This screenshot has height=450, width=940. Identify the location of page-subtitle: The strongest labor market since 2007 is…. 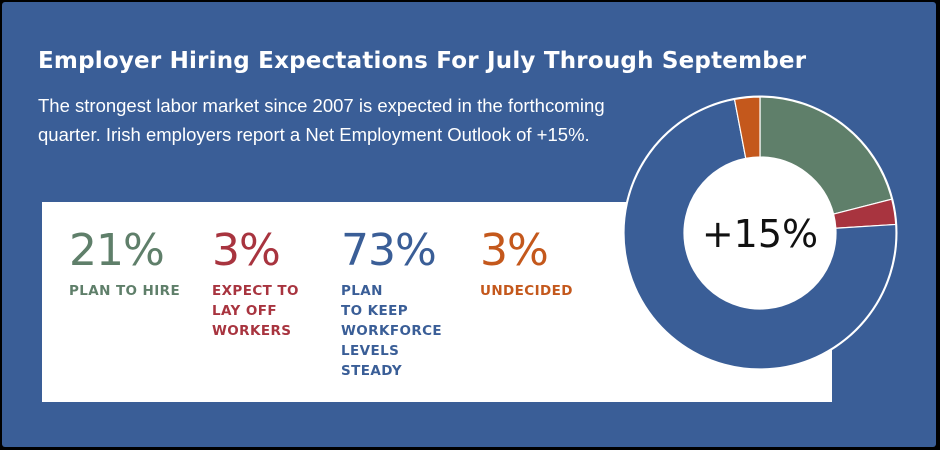
(321, 120).